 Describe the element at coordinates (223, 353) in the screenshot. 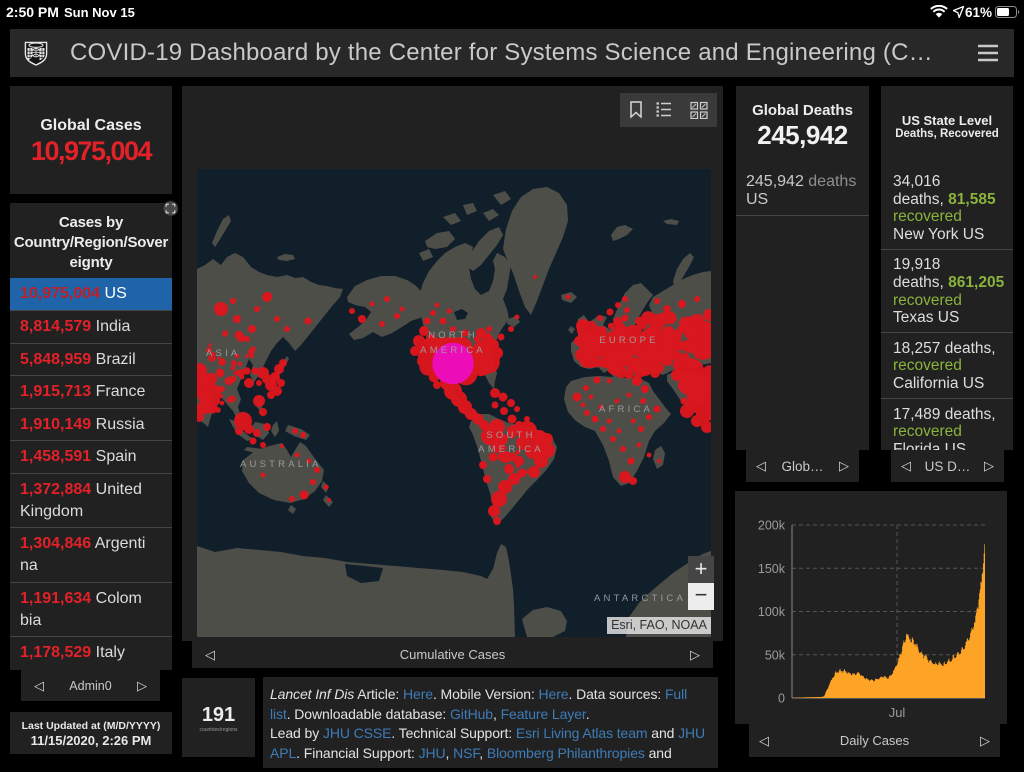

I see `svg-text: ASIA` at that location.